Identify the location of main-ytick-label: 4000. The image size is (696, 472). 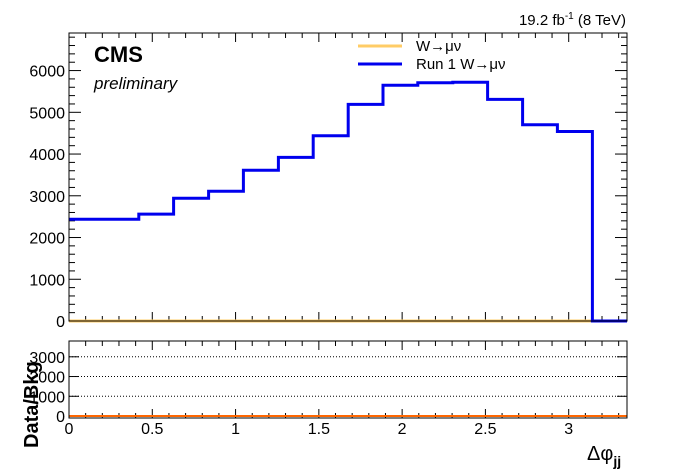
(47, 155).